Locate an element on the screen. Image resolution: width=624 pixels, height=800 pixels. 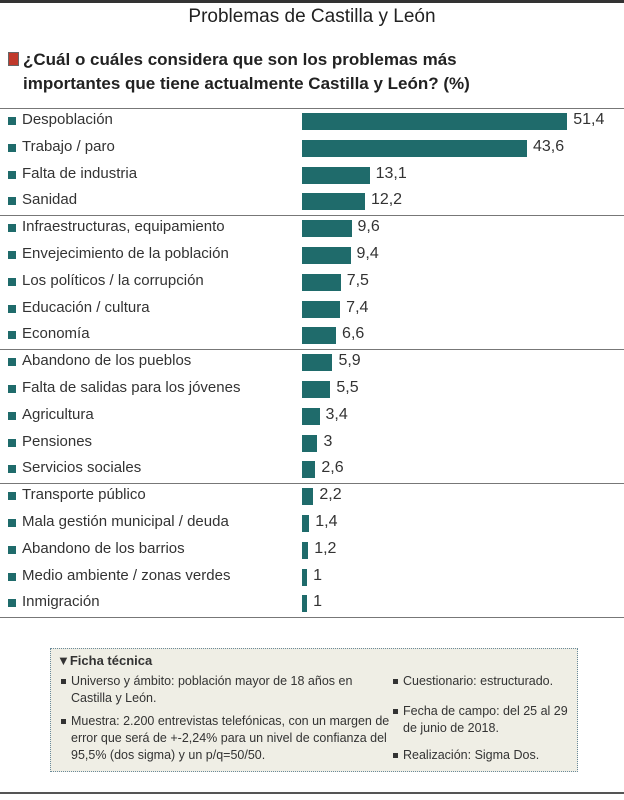
bar-row: Falta de industria 13,1 is located at coordinates (312, 176).